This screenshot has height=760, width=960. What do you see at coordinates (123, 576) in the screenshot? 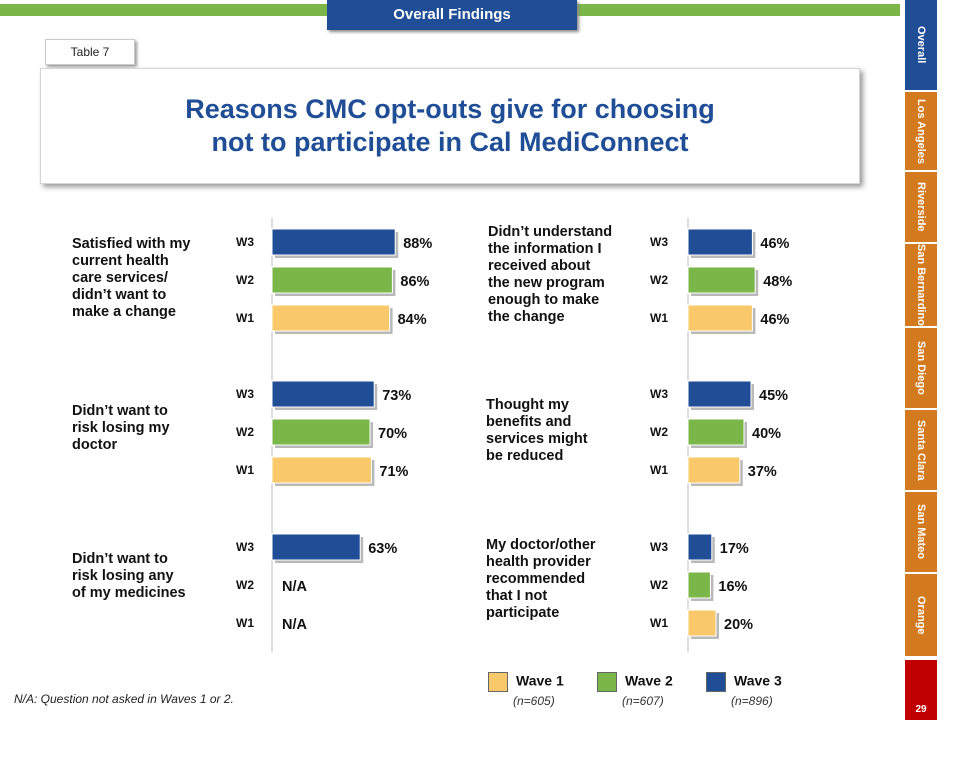
I see `question-label-line: risk losing any` at bounding box center [123, 576].